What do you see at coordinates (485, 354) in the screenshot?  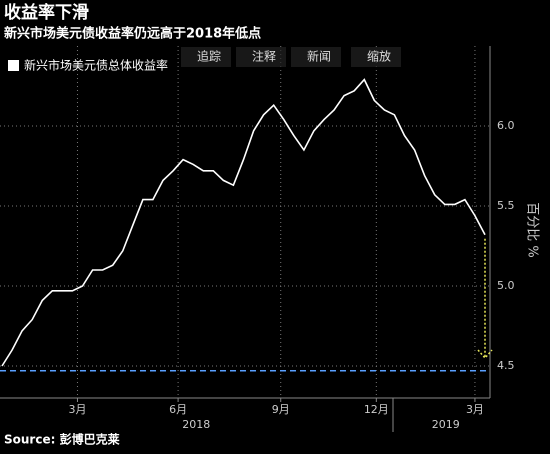 I see `arrow-head` at bounding box center [485, 354].